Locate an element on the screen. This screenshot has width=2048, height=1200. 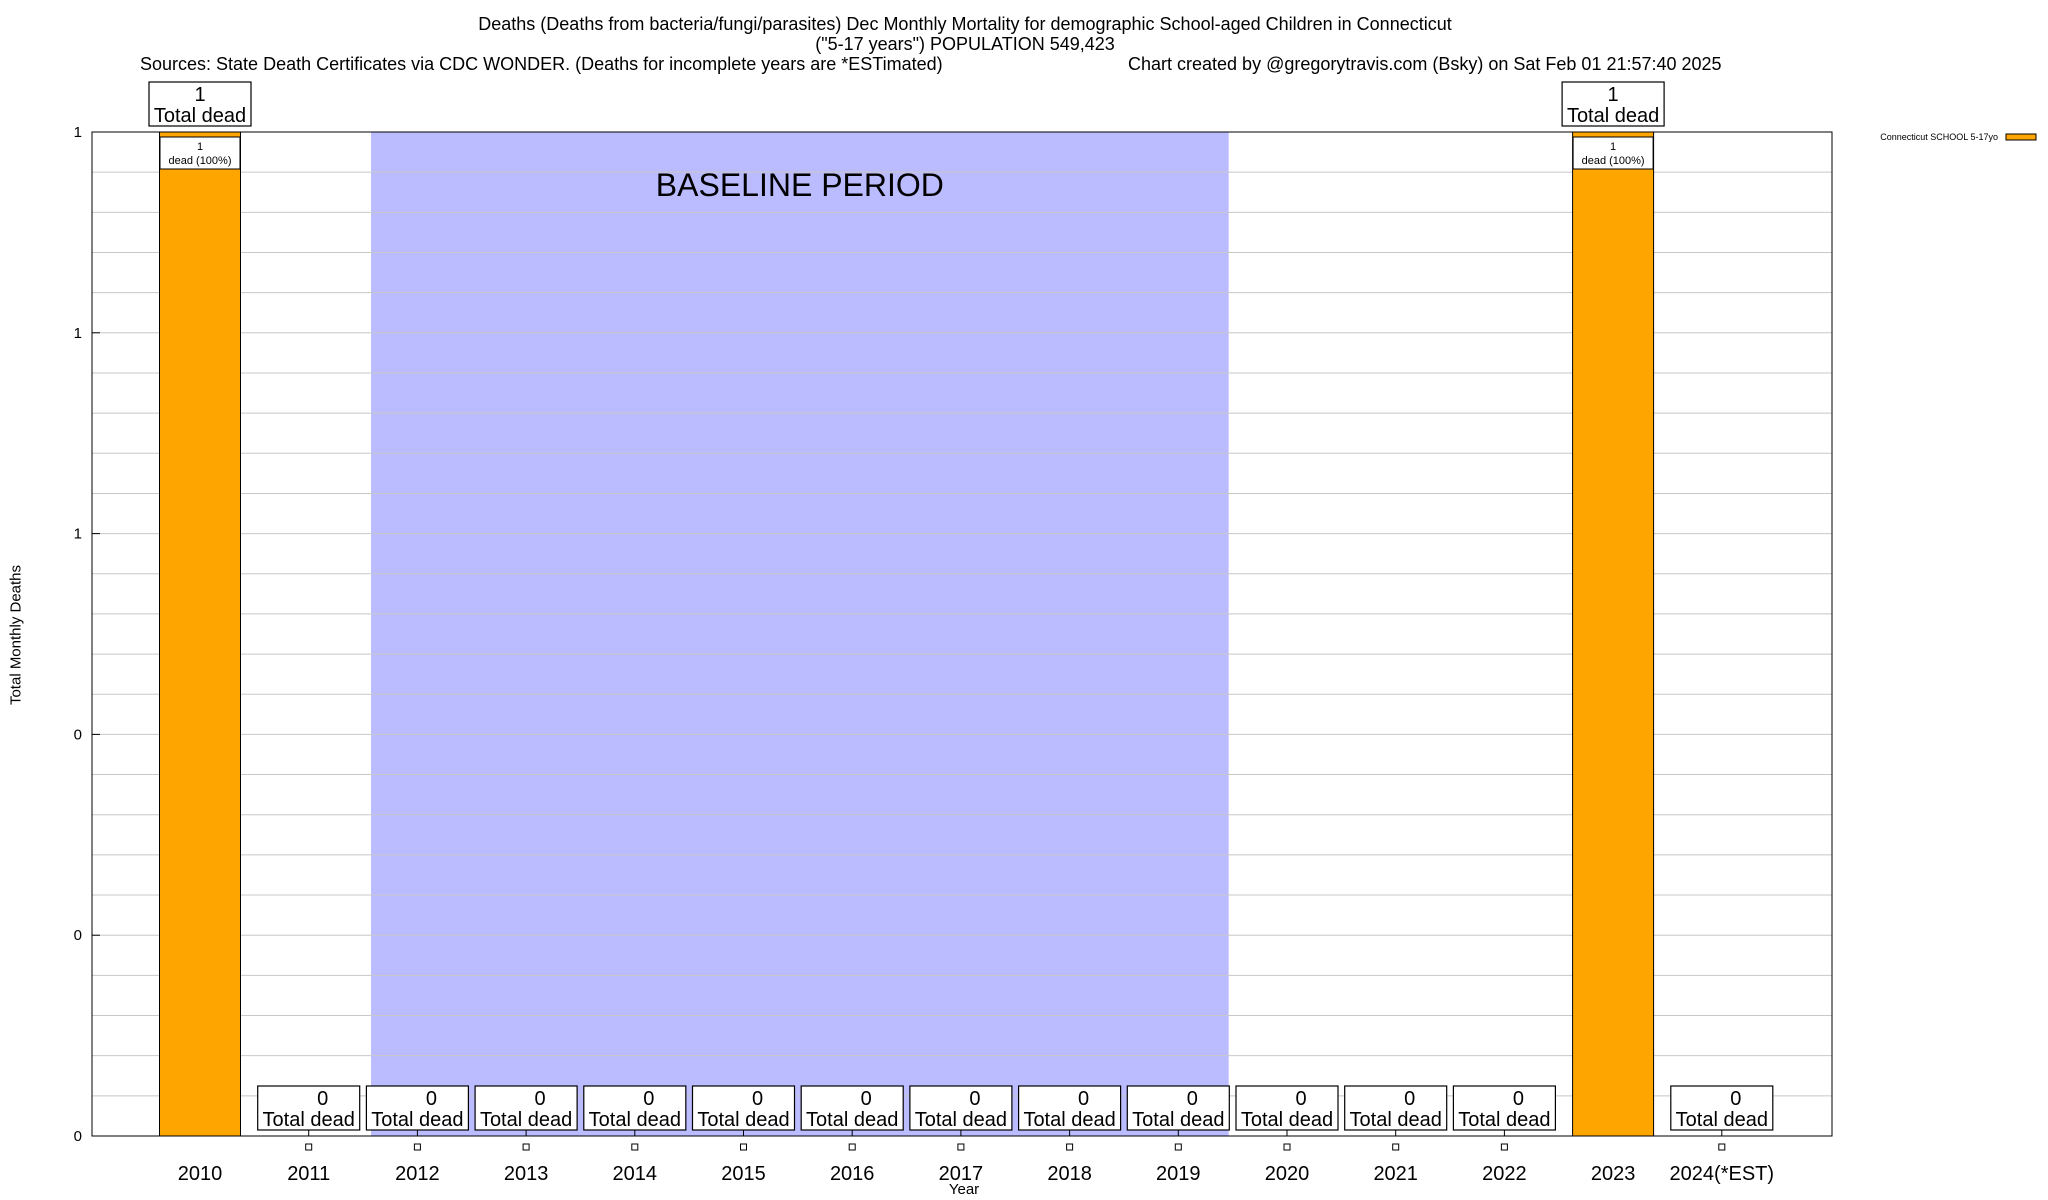
x-tick-label: 2010 is located at coordinates (200, 1174).